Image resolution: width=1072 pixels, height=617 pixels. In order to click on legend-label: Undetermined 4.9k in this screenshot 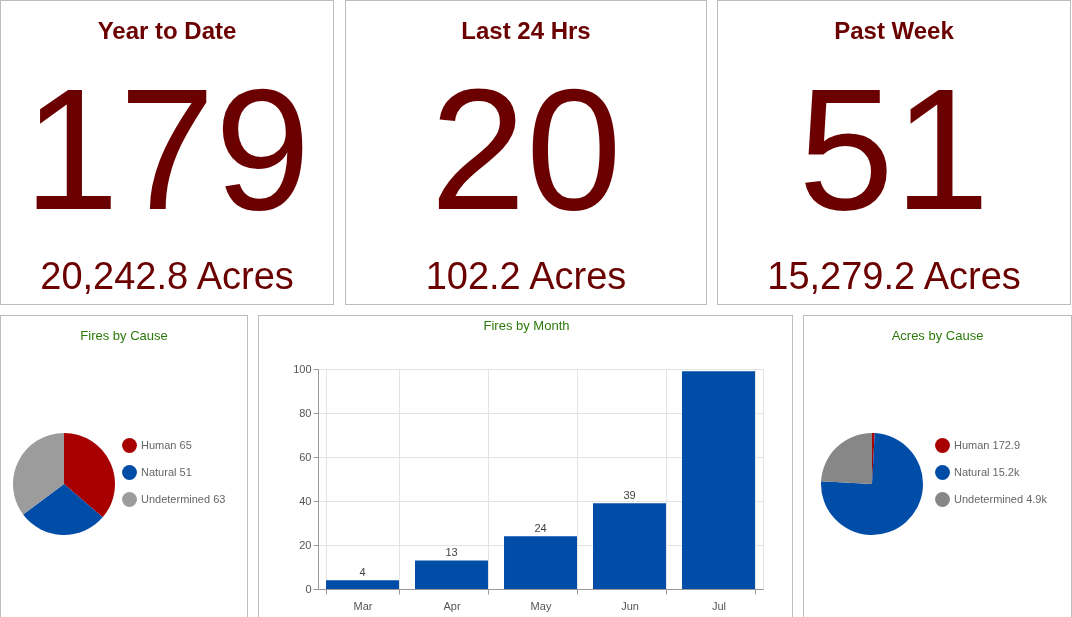, I will do `click(1001, 498)`.